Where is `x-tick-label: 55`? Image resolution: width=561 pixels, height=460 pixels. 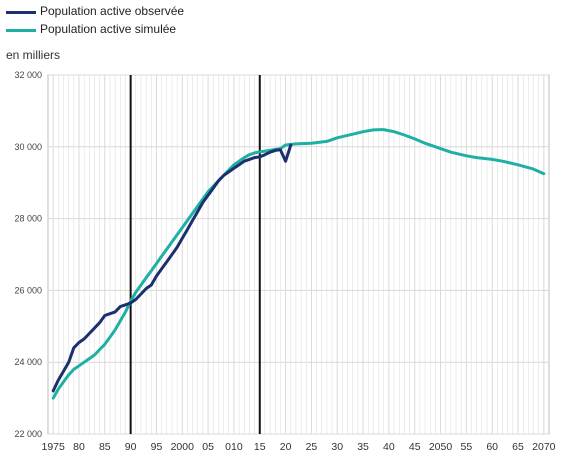 x-tick-label: 55 is located at coordinates (467, 447).